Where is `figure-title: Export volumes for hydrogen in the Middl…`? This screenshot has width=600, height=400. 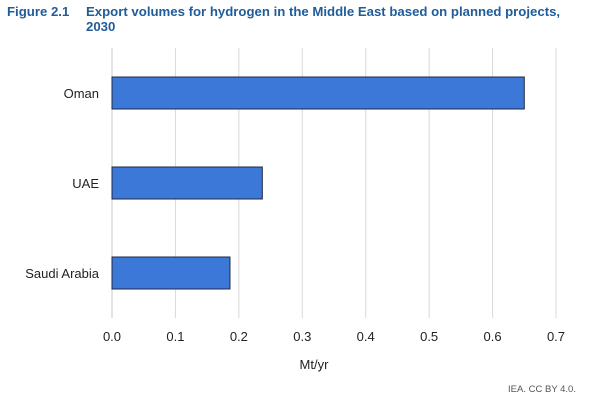
figure-title: Export volumes for hydrogen in the Middl… is located at coordinates (323, 19).